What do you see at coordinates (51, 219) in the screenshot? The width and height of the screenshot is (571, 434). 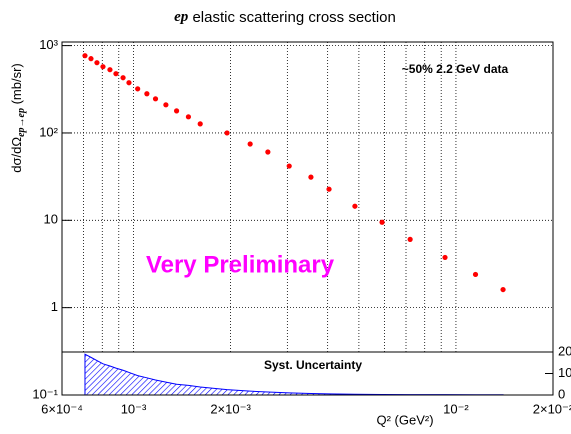 I see `y-tick-label: 10` at bounding box center [51, 219].